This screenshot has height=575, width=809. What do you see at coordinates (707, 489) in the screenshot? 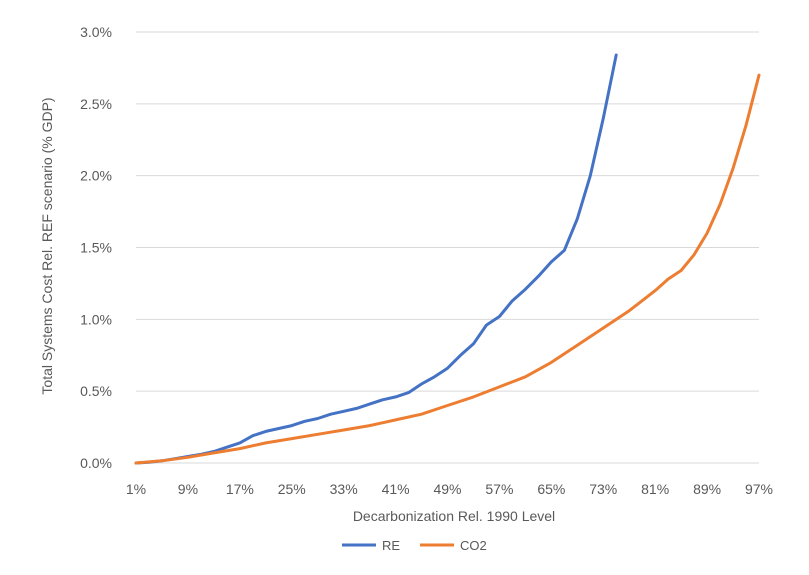
I see `x-tick-label: 89%` at bounding box center [707, 489].